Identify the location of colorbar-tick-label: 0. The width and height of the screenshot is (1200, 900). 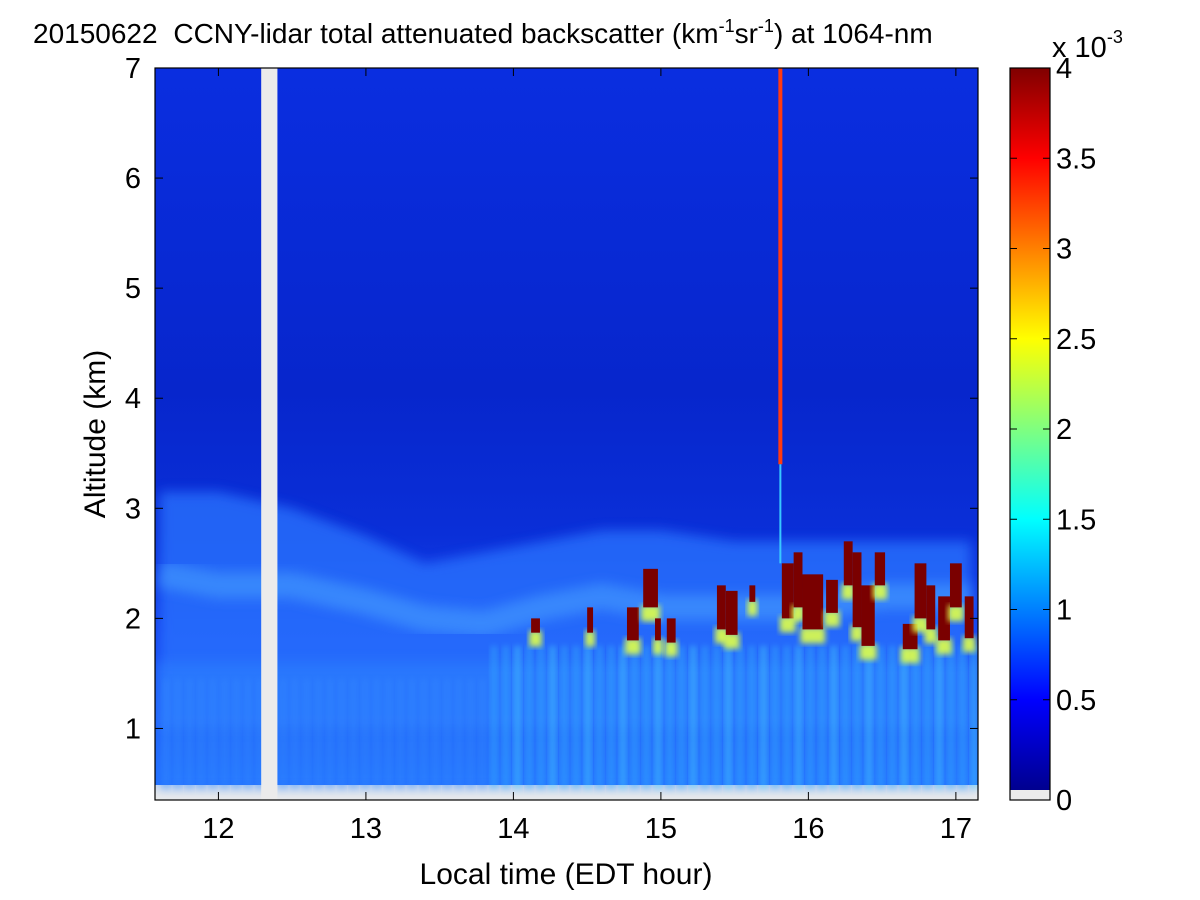
(1064, 801).